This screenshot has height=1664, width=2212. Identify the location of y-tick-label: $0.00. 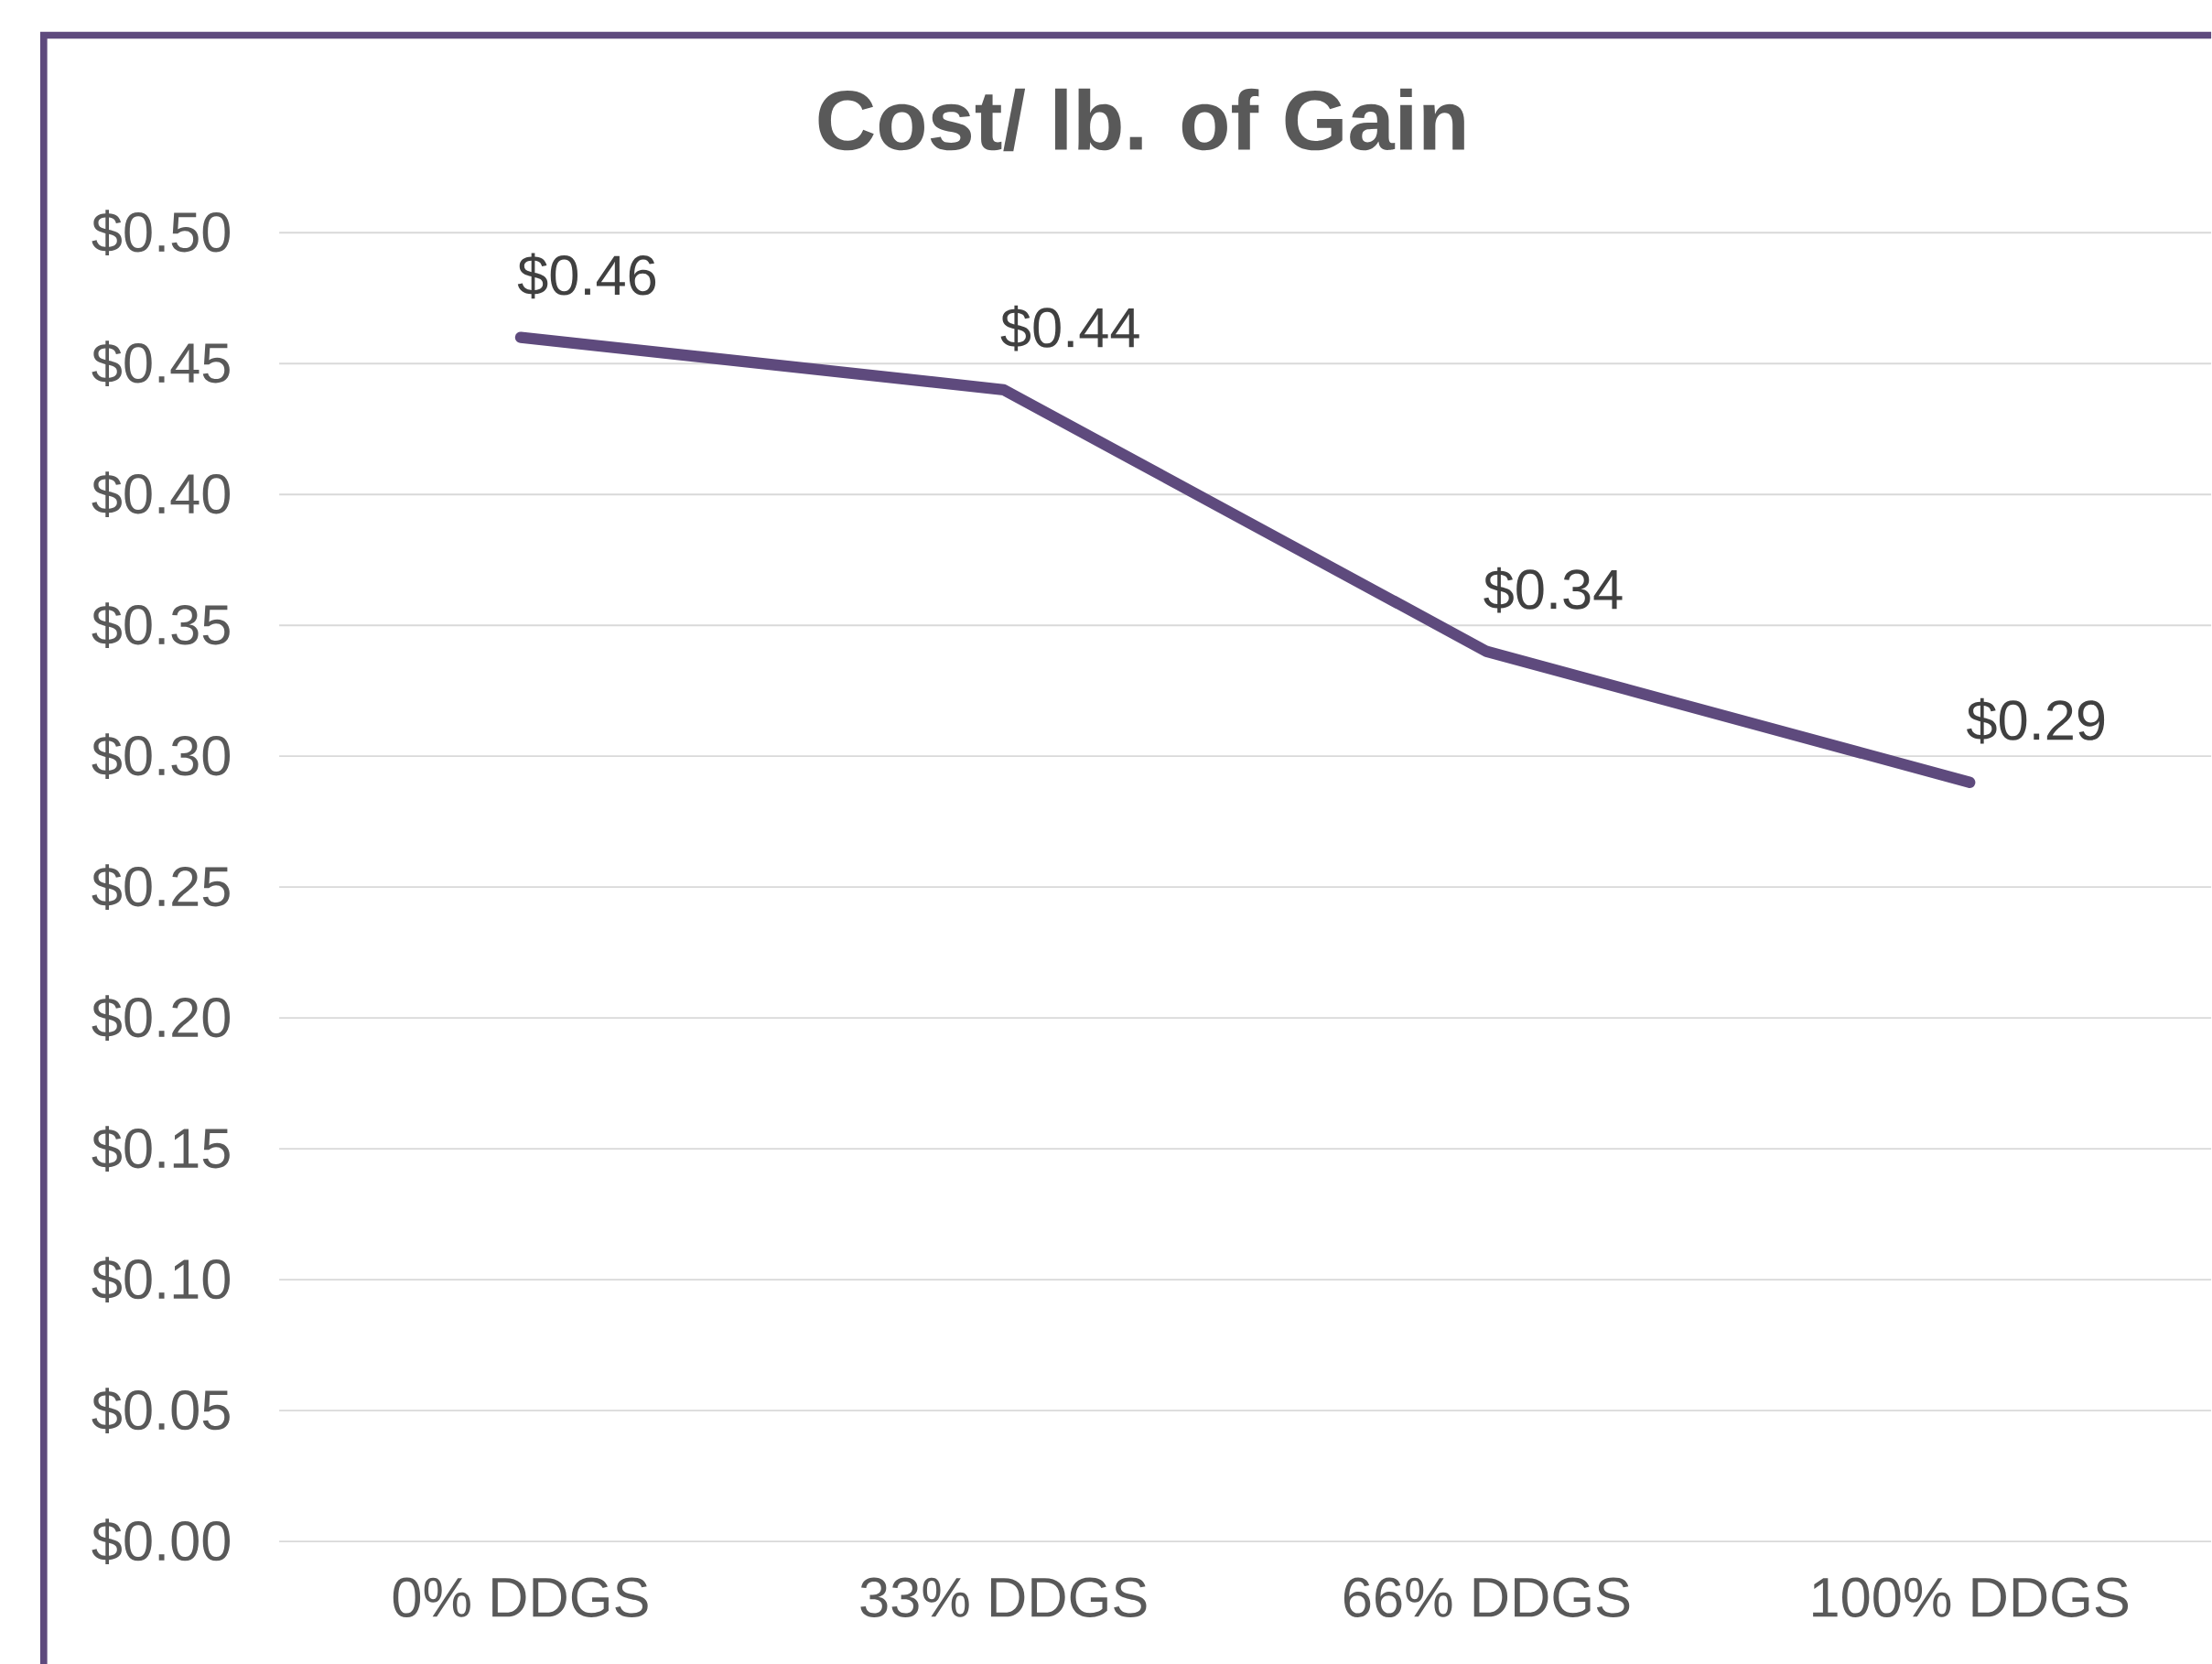
(161, 1541).